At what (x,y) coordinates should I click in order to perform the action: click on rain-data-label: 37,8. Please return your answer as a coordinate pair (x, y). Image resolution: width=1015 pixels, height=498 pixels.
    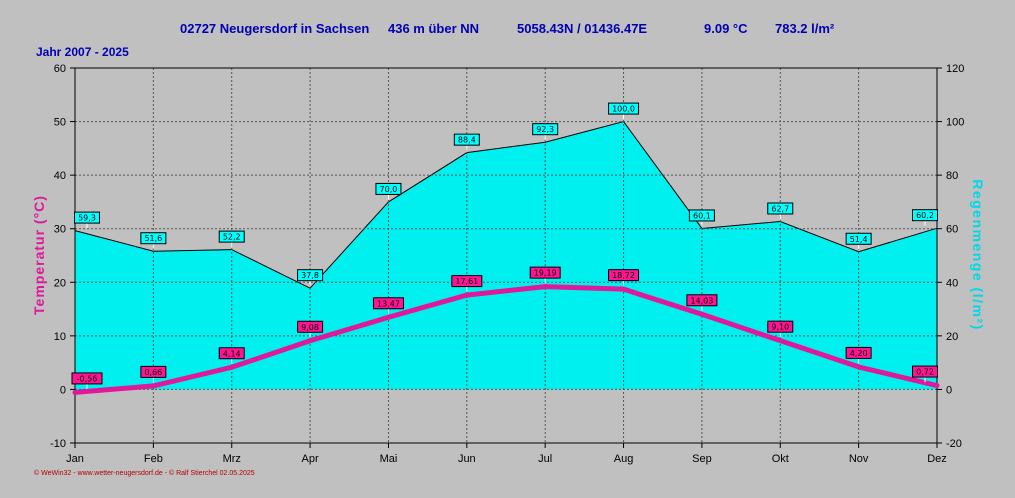
    Looking at the image, I should click on (310, 277).